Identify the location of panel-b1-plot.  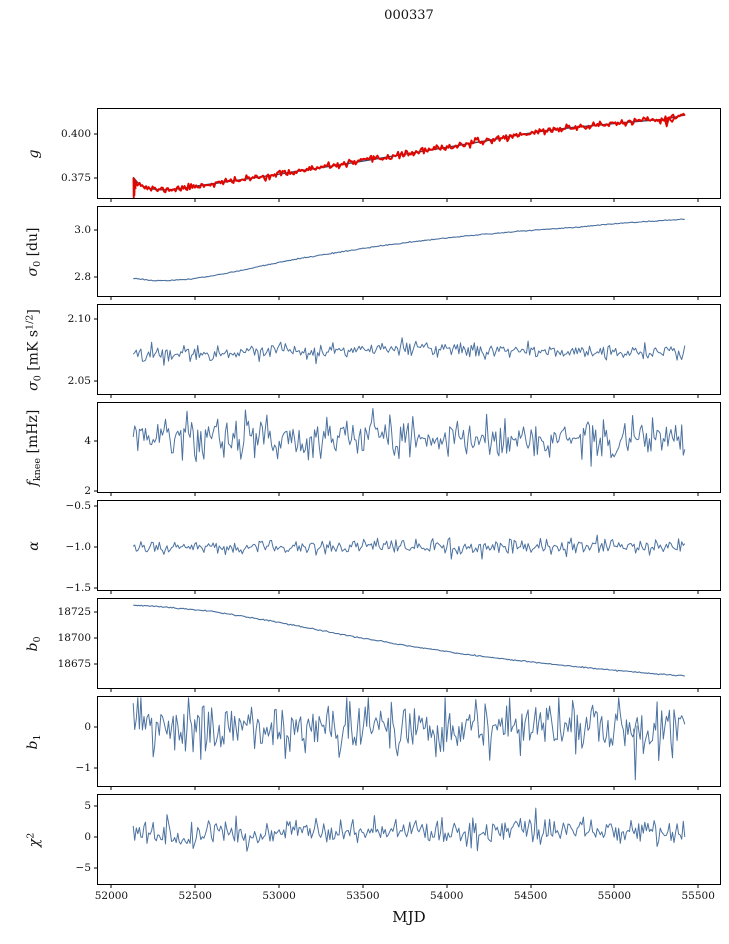
(409, 739).